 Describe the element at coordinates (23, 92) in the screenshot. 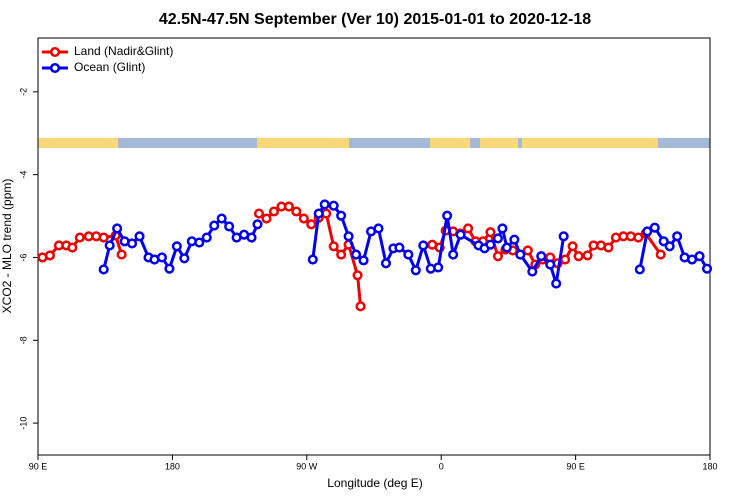

I see `y-tick-label: -2` at that location.